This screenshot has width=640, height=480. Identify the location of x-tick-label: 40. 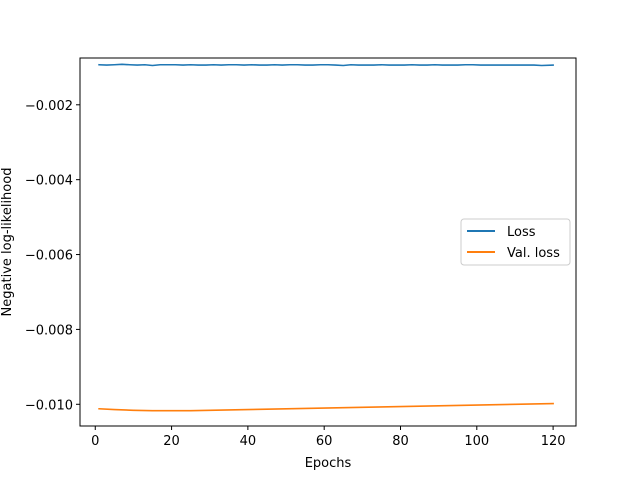
(248, 441).